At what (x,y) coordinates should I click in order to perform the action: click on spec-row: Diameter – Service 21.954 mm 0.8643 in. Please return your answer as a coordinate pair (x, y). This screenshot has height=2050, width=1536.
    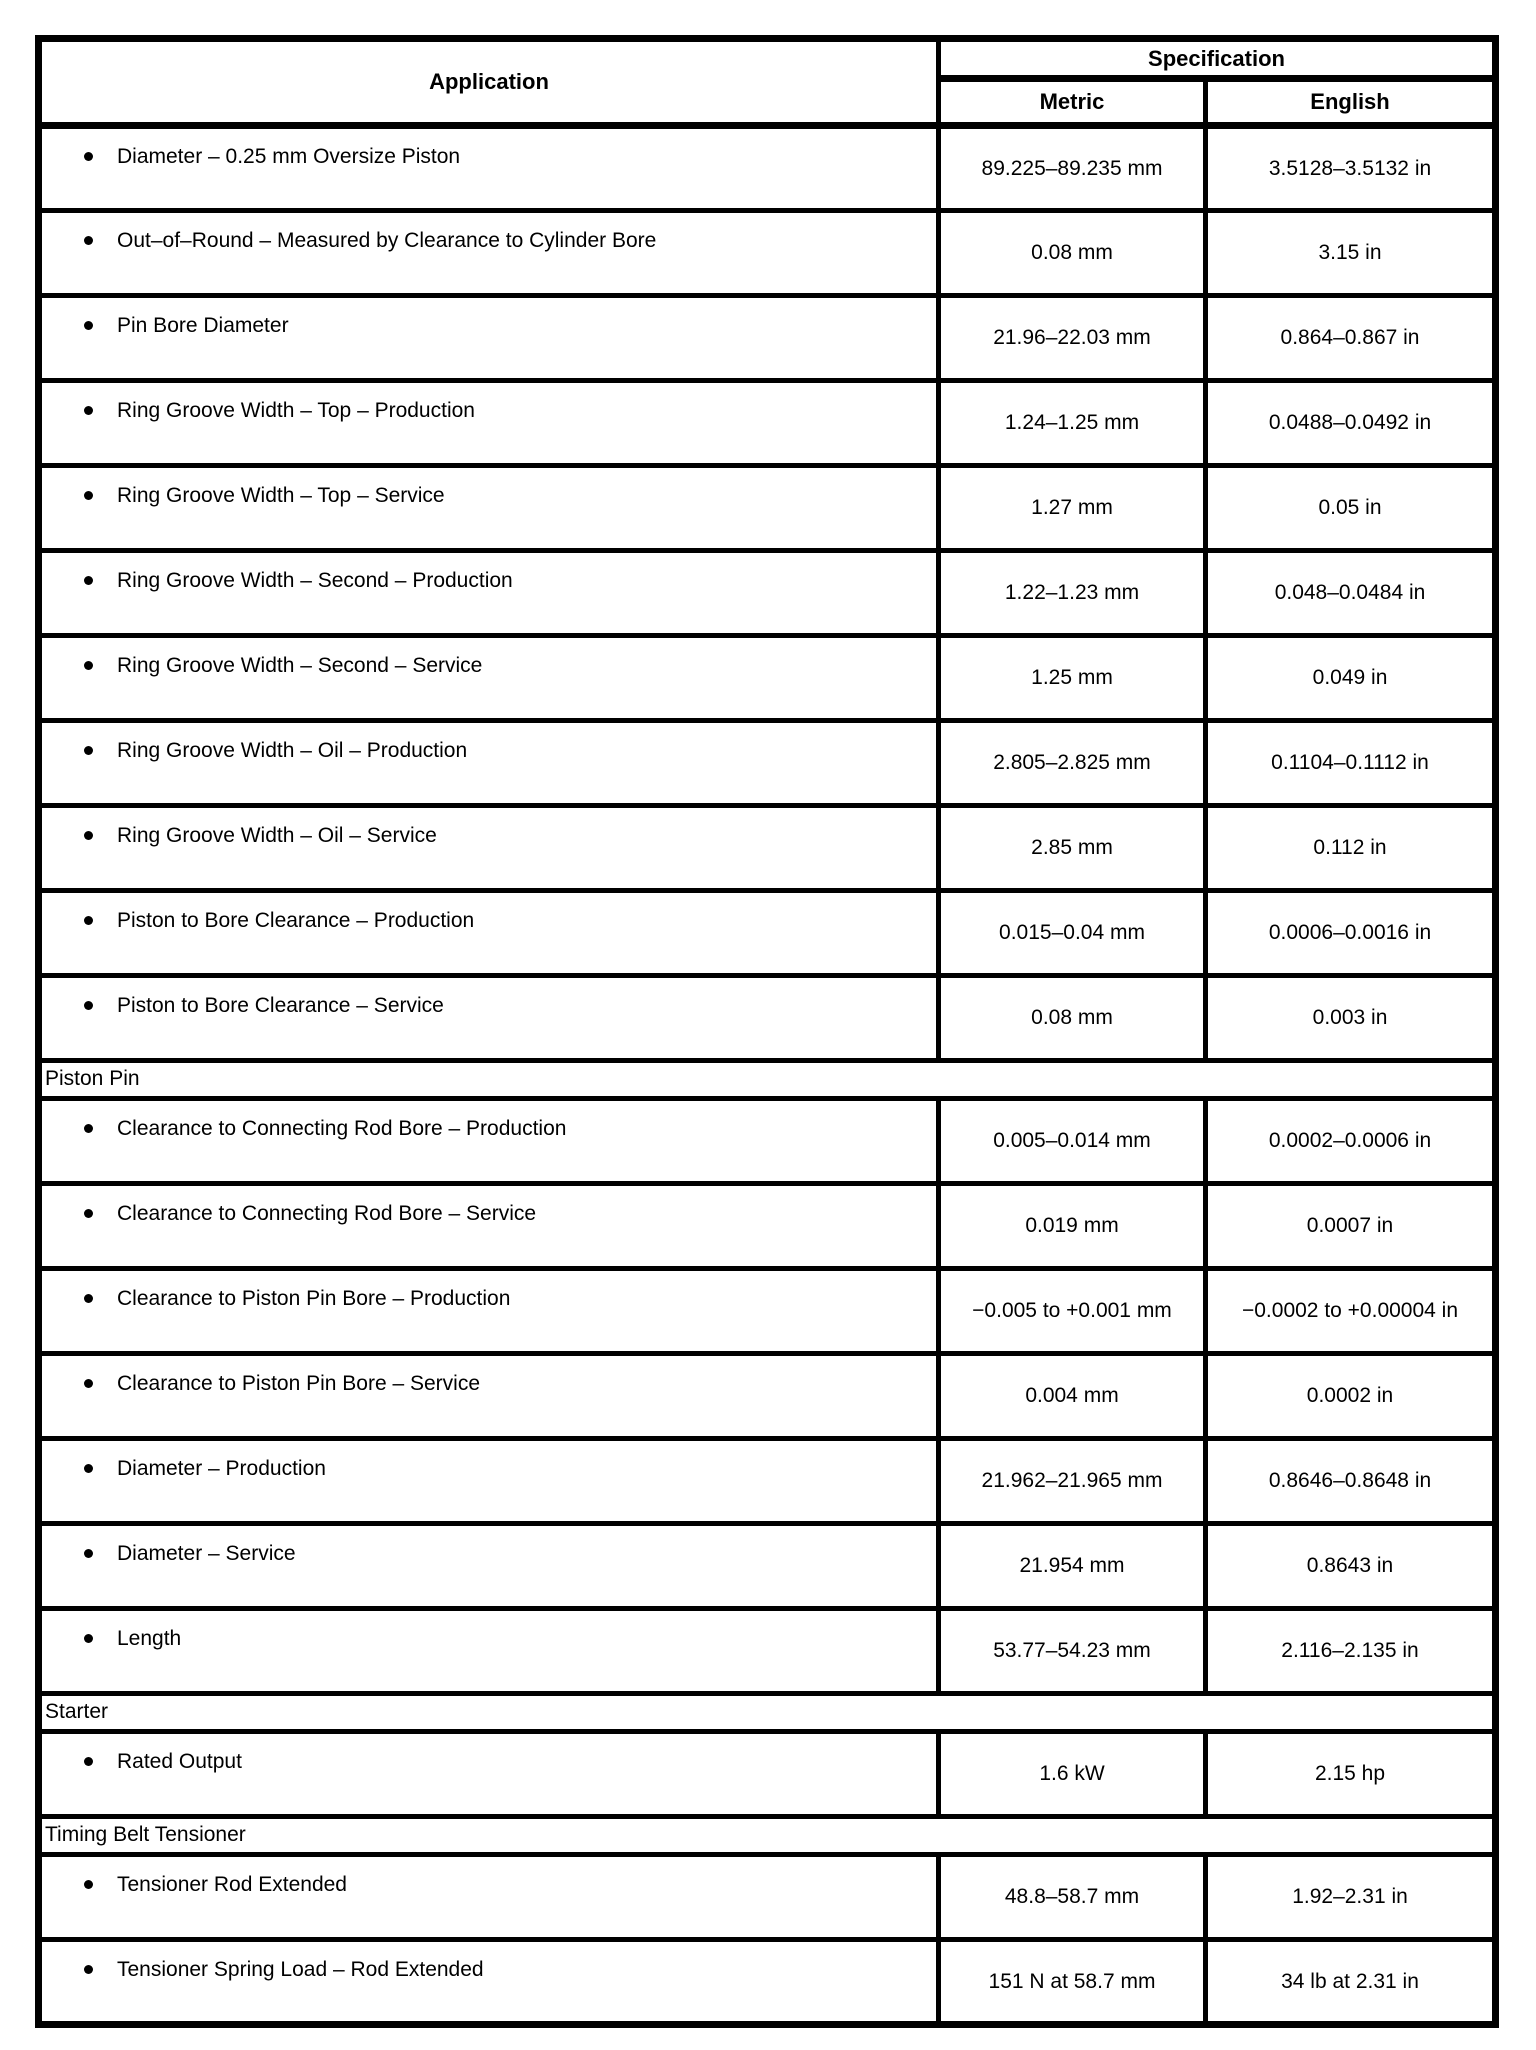
    Looking at the image, I should click on (767, 1566).